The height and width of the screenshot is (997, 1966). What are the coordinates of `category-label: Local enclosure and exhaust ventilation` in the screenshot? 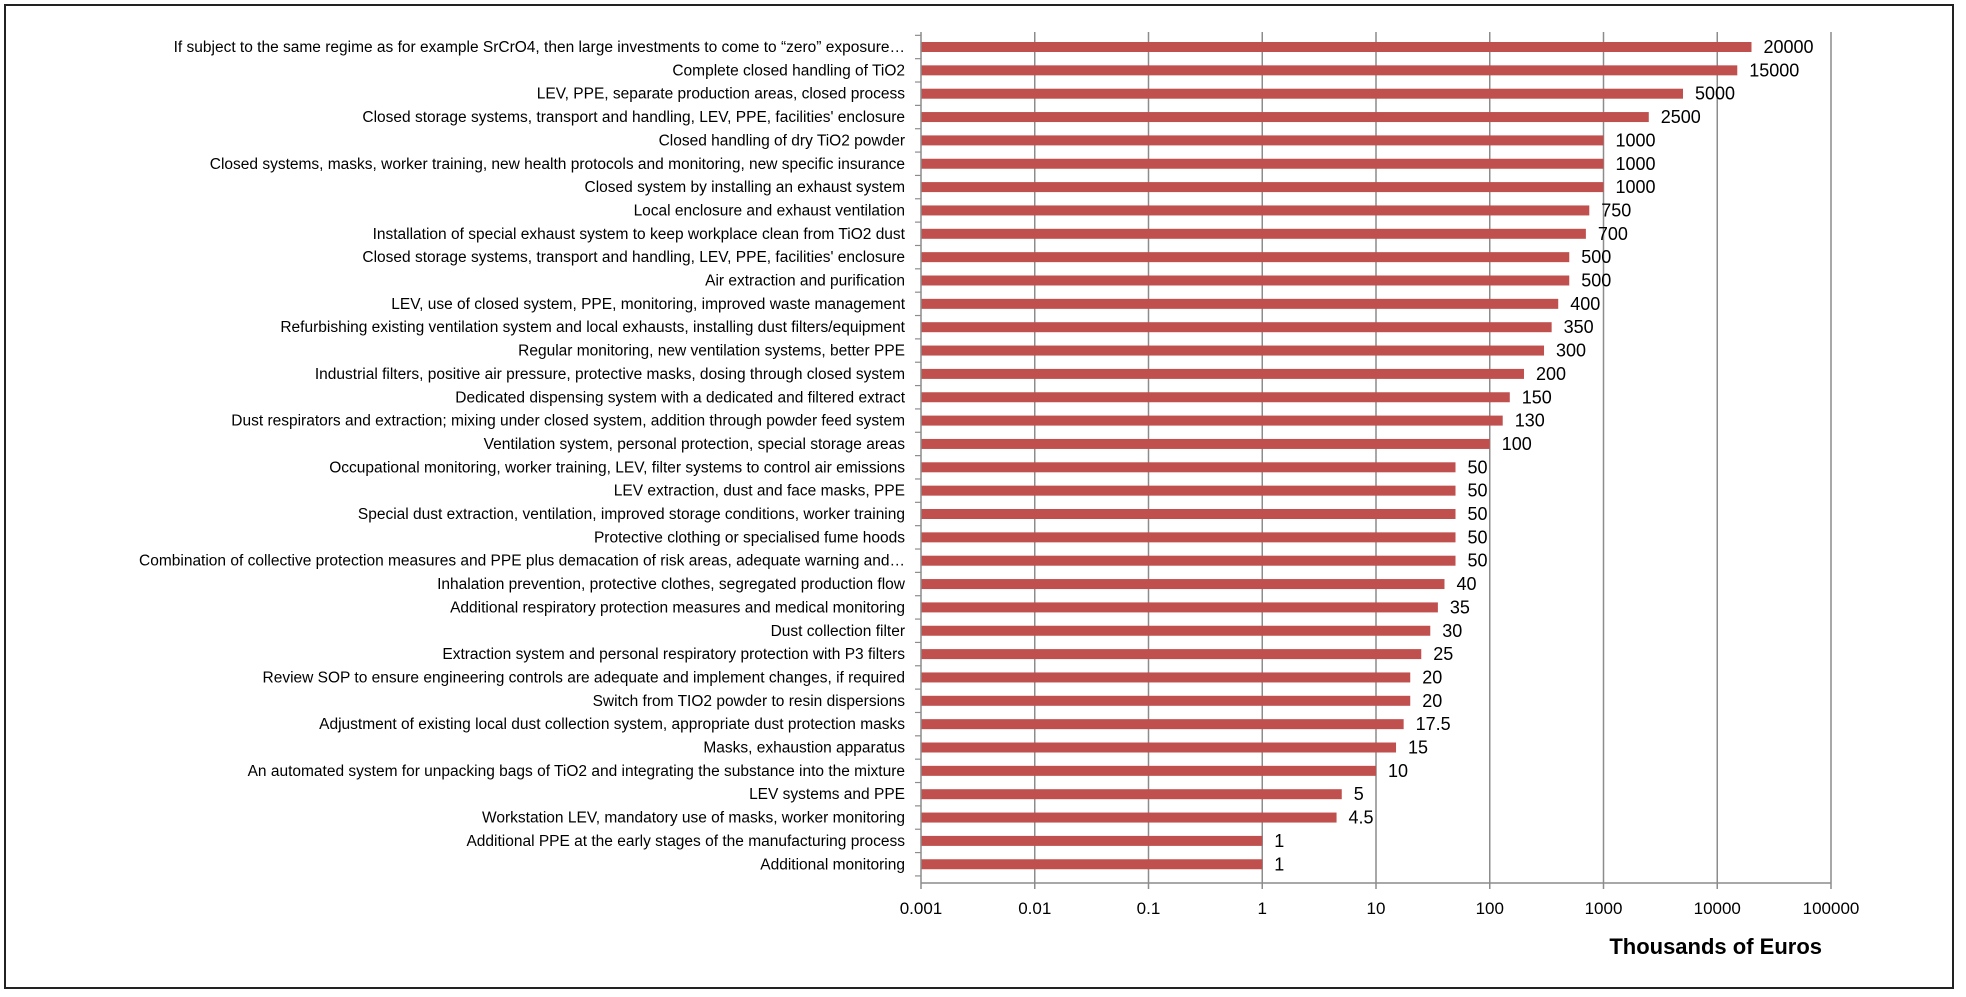 It's located at (769, 210).